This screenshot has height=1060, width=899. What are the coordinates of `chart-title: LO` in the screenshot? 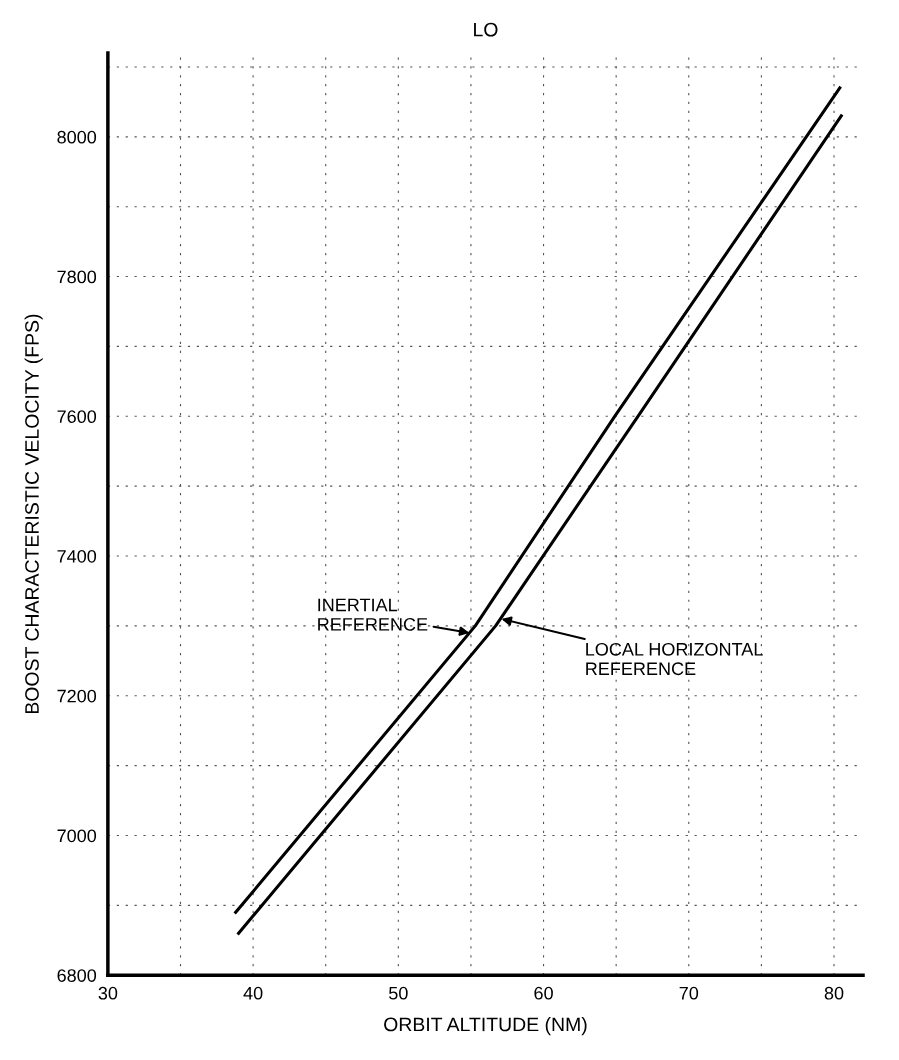 It's located at (486, 29).